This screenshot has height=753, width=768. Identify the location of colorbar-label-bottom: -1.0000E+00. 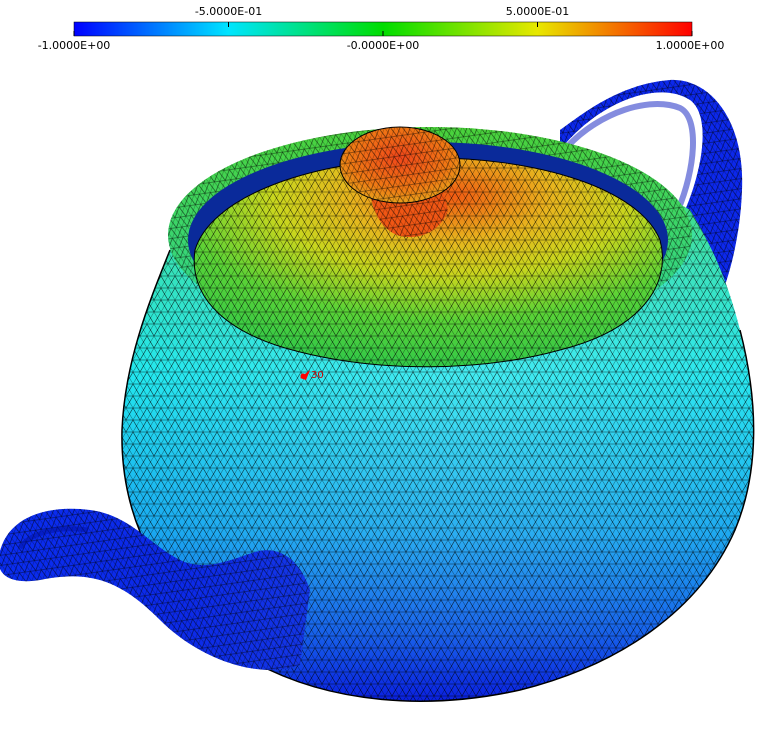
(74, 45).